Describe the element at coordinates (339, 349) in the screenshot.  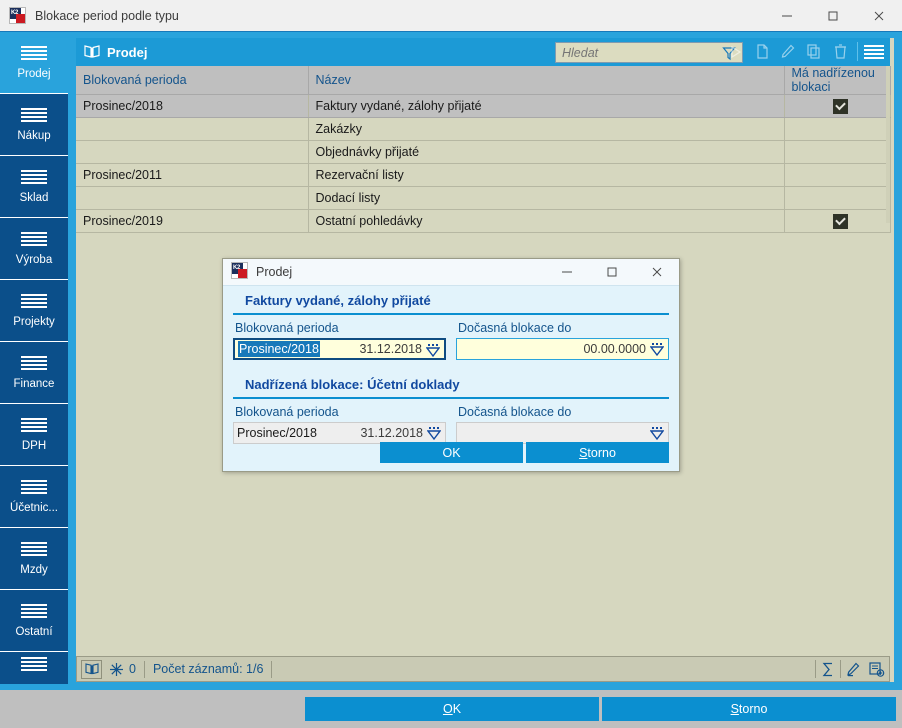
I see `period-input-1: Prosinec/2018 31.12.2018` at that location.